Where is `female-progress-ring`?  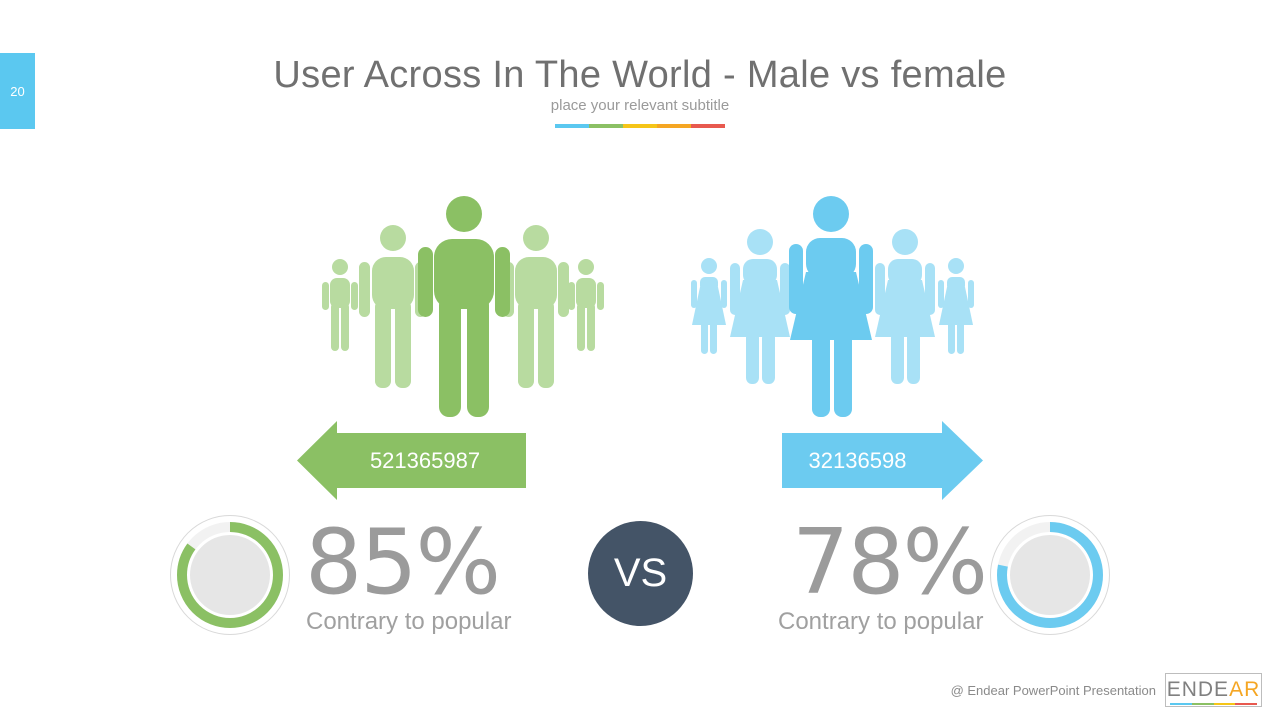 female-progress-ring is located at coordinates (1050, 575).